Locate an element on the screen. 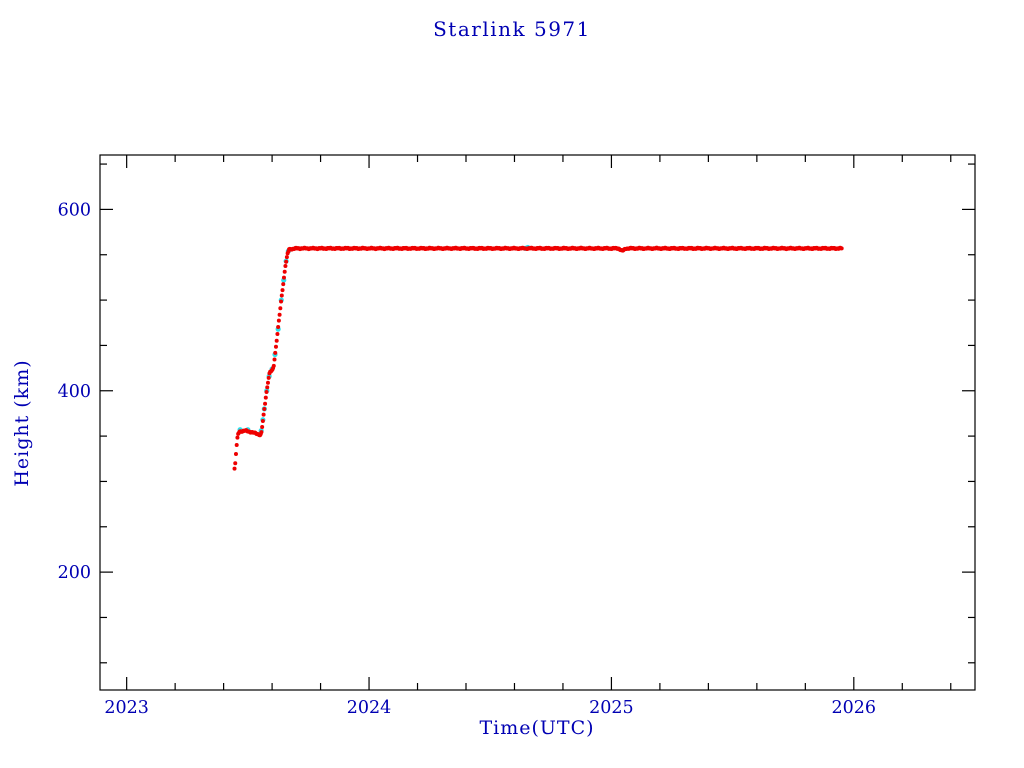 Image resolution: width=1024 pixels, height=768 pixels. chart-title: Starlink 5971 is located at coordinates (512, 29).